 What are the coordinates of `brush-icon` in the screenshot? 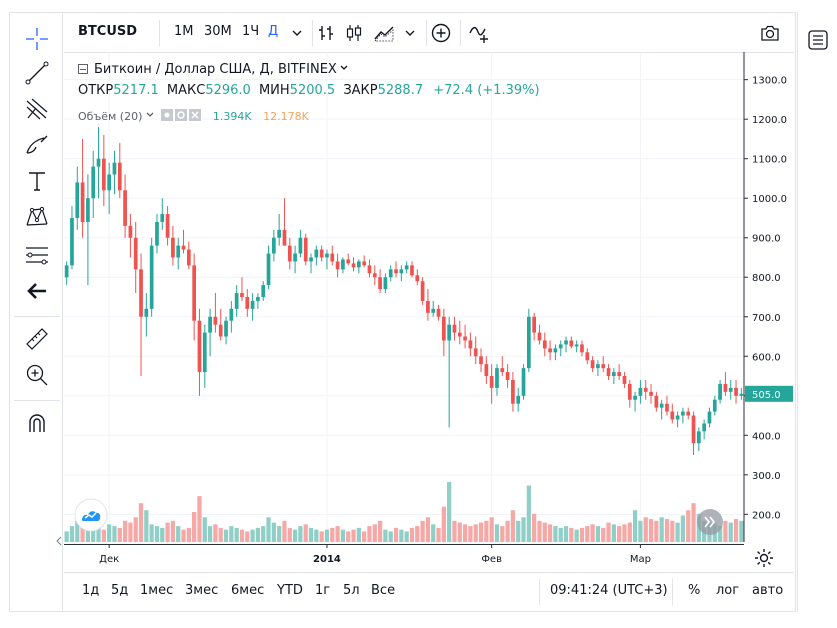 It's located at (37, 145).